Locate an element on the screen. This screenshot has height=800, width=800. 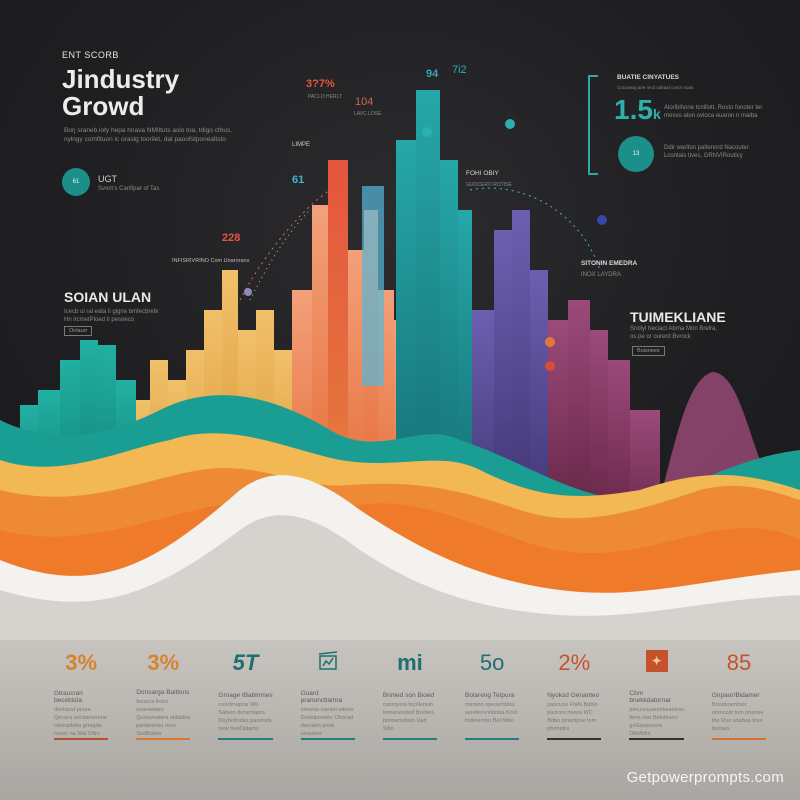
stat-title: Bnmed son Bioed is located at coordinates (408, 695).